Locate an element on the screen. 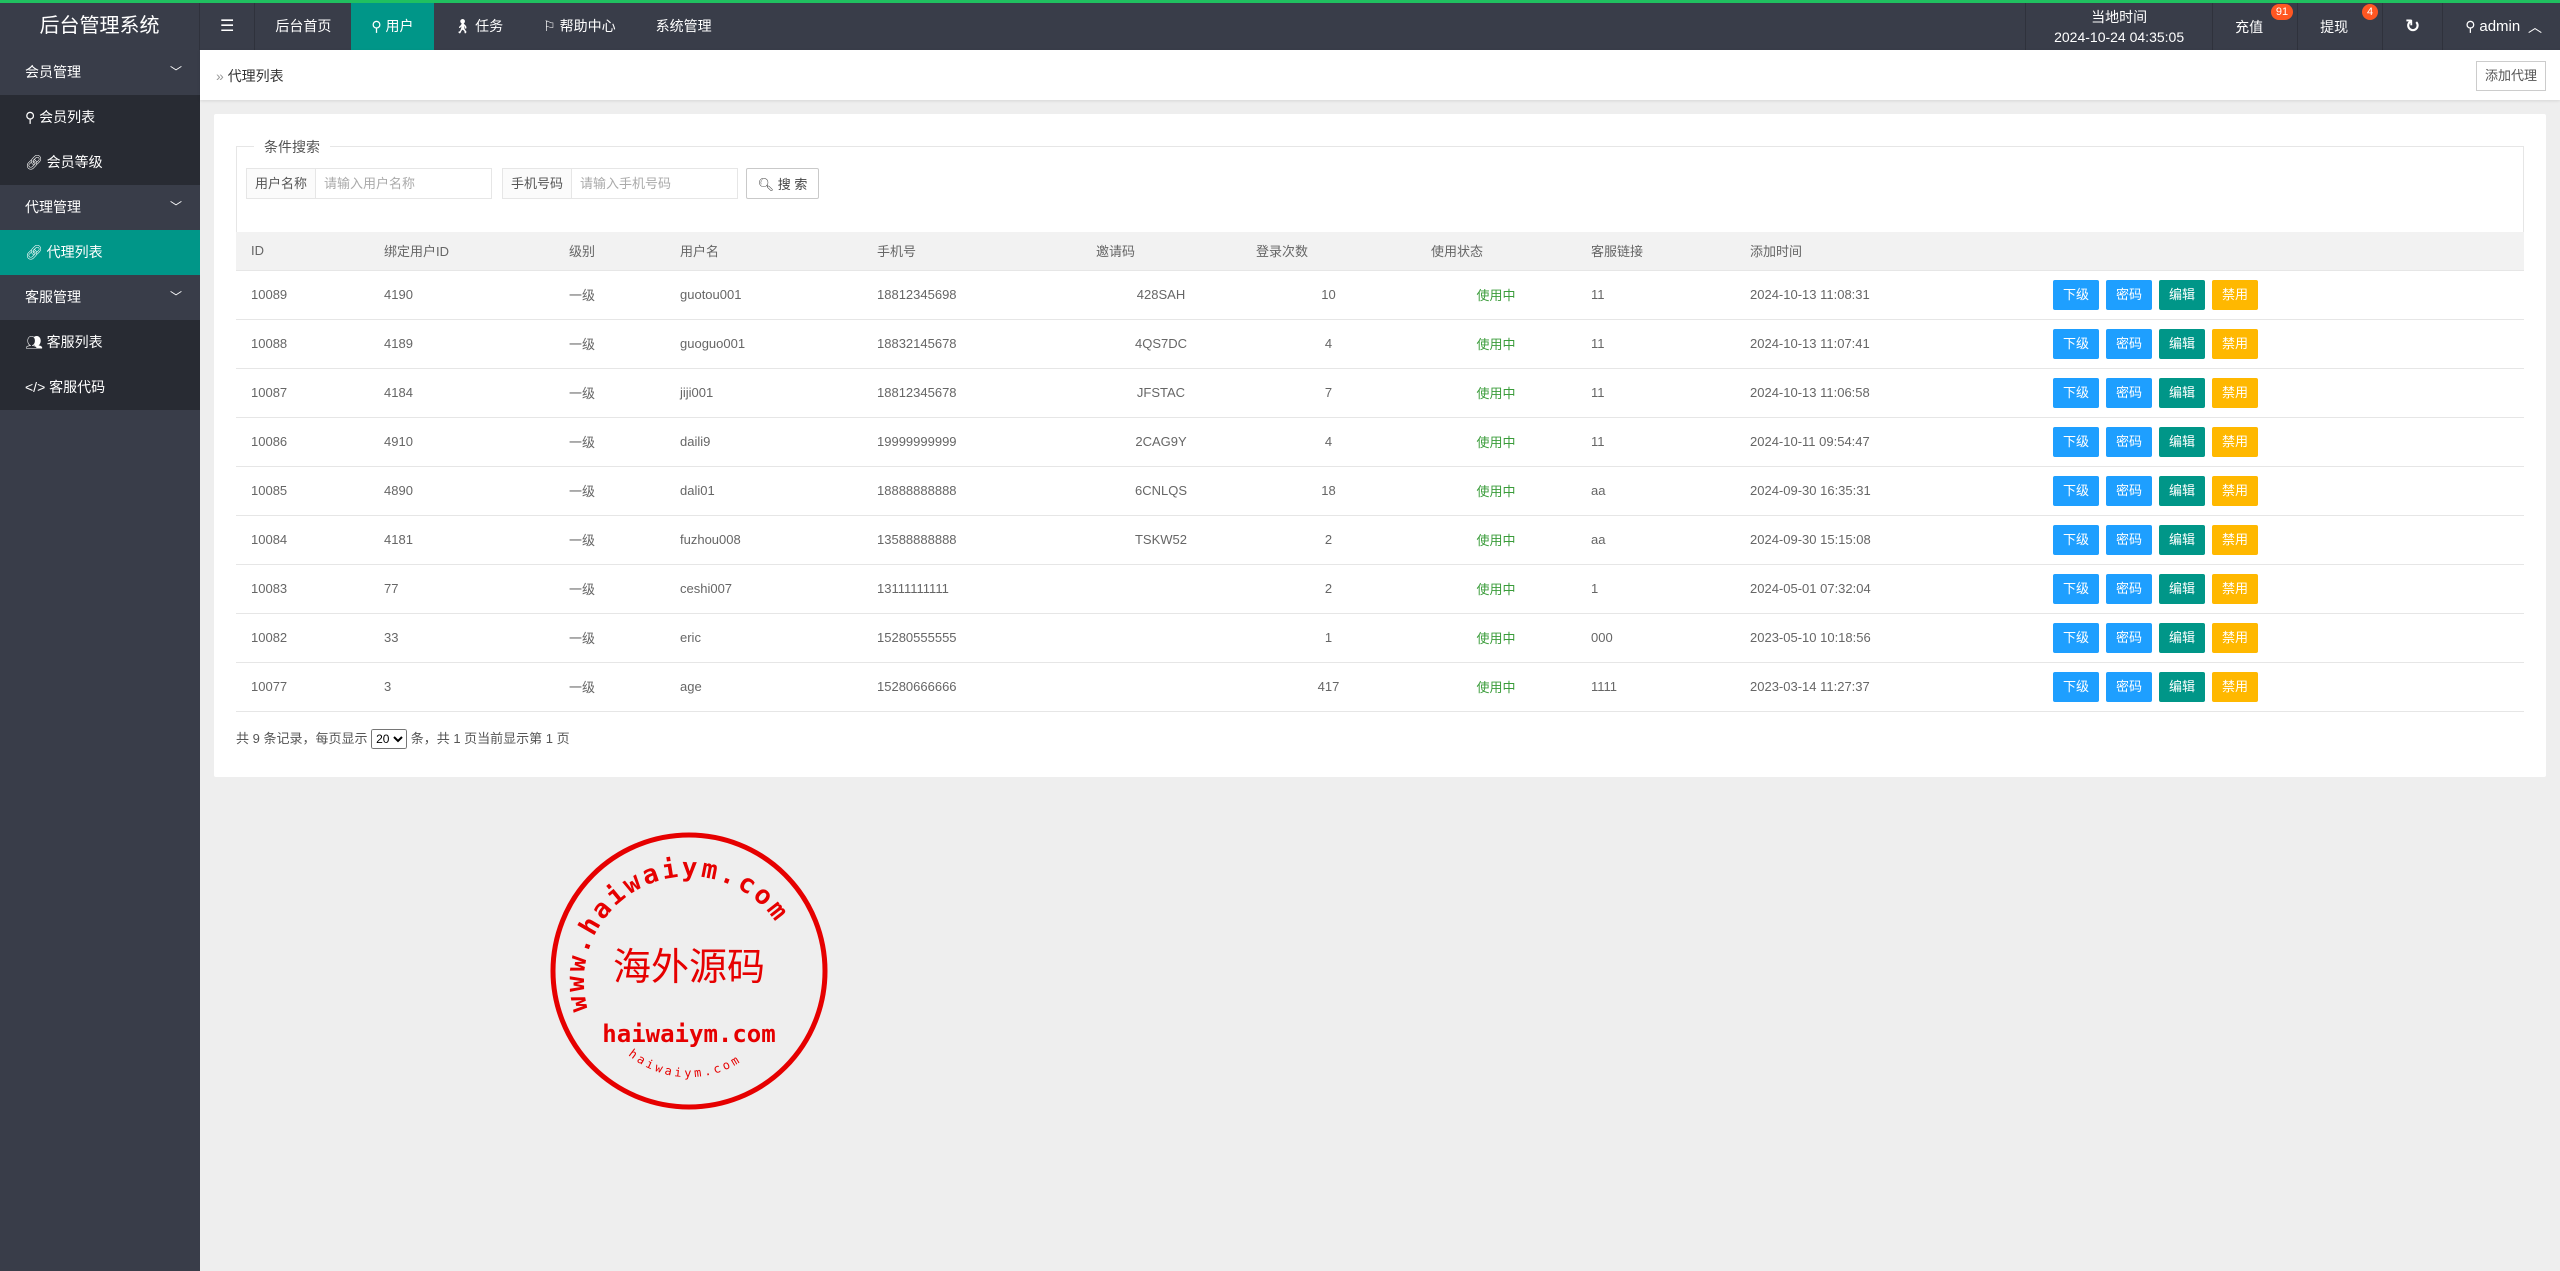 This screenshot has width=2560, height=1271. table-cell: 18 is located at coordinates (1328, 490).